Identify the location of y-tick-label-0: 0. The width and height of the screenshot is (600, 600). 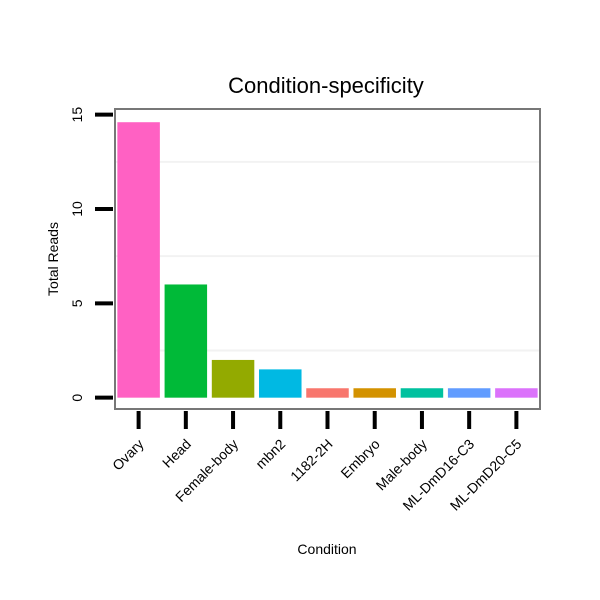
(77, 398).